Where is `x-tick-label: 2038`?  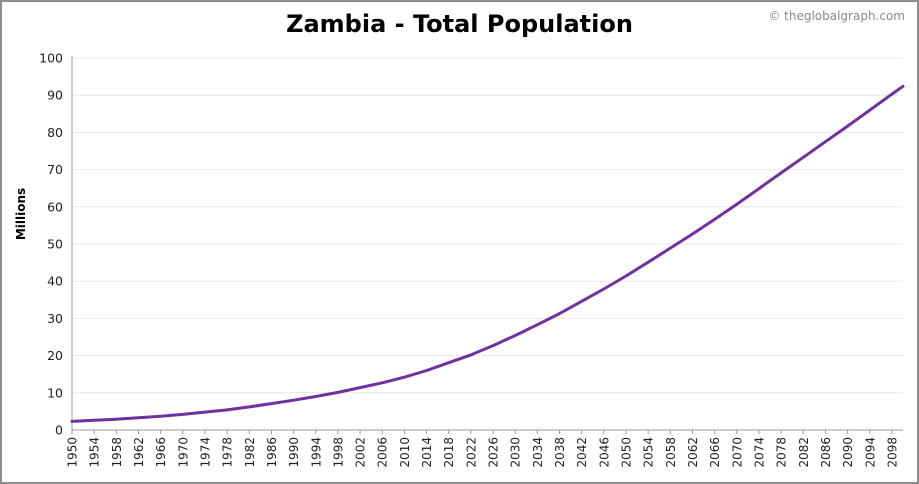 x-tick-label: 2038 is located at coordinates (560, 452).